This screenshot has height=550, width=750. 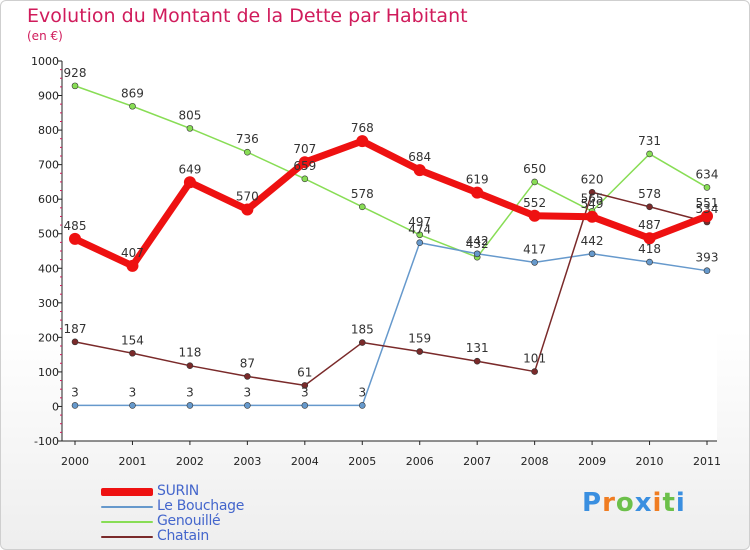 What do you see at coordinates (419, 230) in the screenshot?
I see `data-label: 474` at bounding box center [419, 230].